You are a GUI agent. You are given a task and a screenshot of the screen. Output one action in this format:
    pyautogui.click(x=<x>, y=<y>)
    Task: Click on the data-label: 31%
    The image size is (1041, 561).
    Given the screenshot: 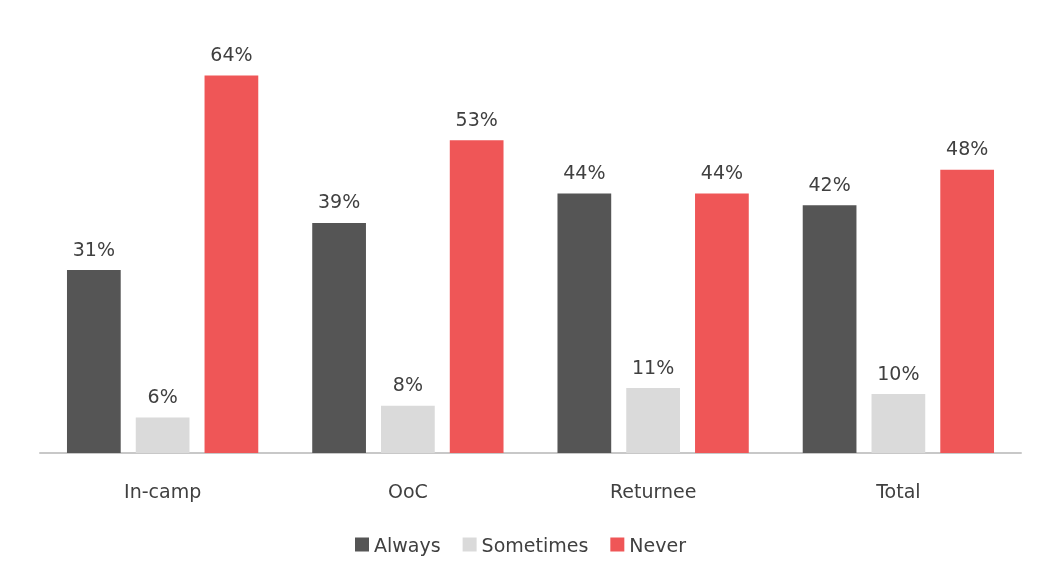 What is the action you would take?
    pyautogui.click(x=93, y=248)
    